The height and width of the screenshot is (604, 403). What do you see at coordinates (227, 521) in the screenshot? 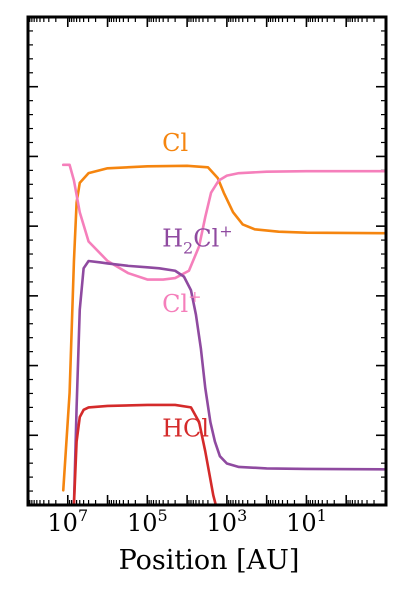
I see `x-tick-label: 103` at bounding box center [227, 521].